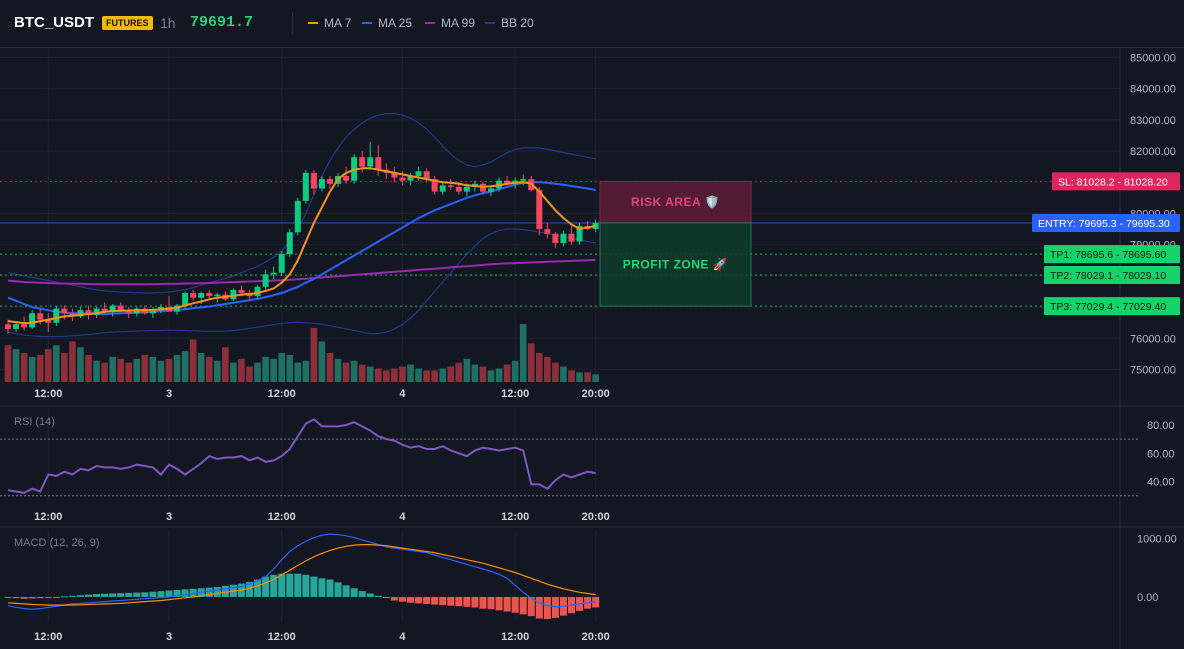 This screenshot has height=649, width=1184. What do you see at coordinates (517, 23) in the screenshot?
I see `legend-bb20-label: BB 20` at bounding box center [517, 23].